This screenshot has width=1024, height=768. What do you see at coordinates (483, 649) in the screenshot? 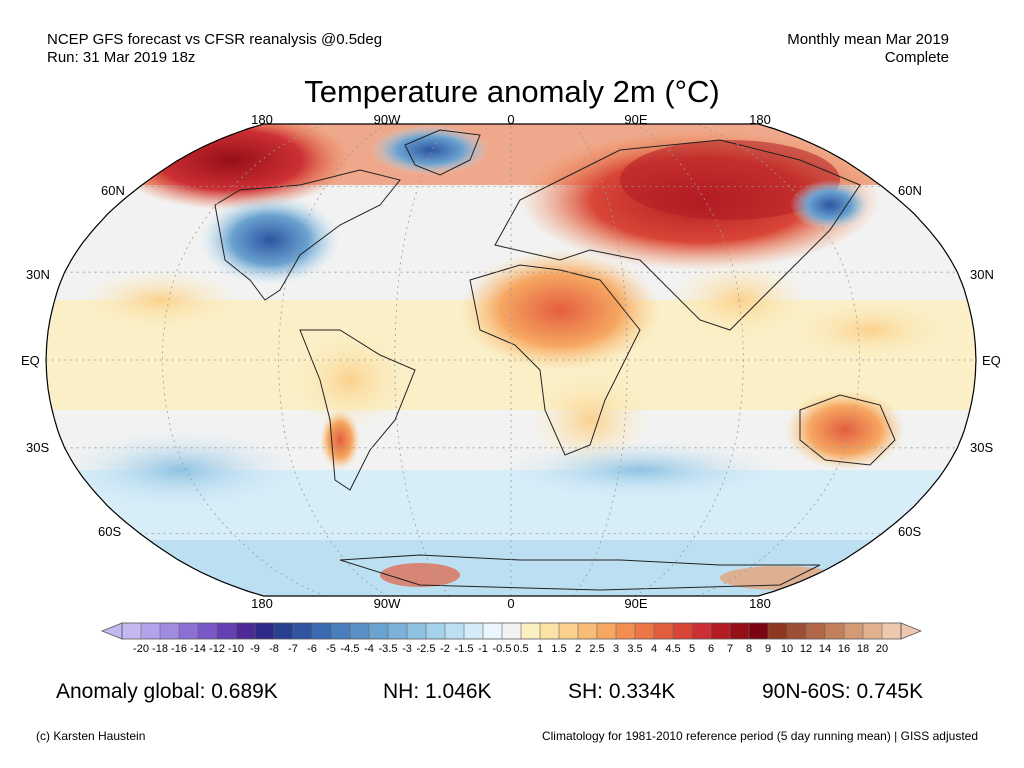
I see `colorbar-tick-label: -1` at bounding box center [483, 649].